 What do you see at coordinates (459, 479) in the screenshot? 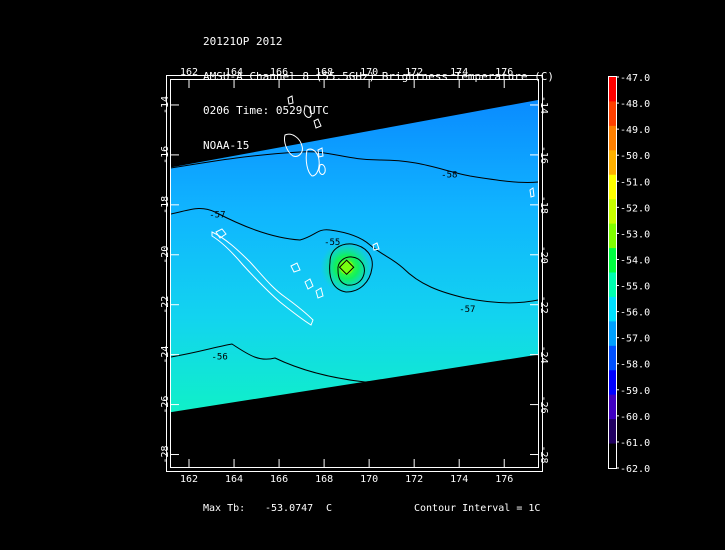
I see `lon-label-bottom: 174` at bounding box center [459, 479].